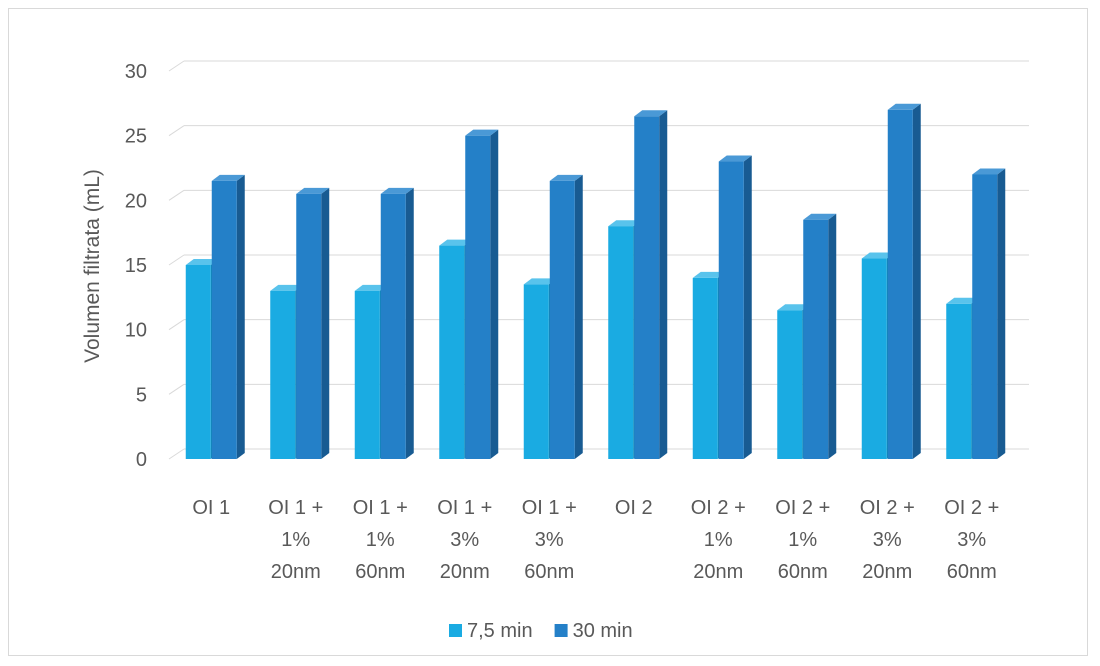 The height and width of the screenshot is (666, 1100). I want to click on y-axis-ticks: 0 5 10 15 20 25 30, so click(136, 266).